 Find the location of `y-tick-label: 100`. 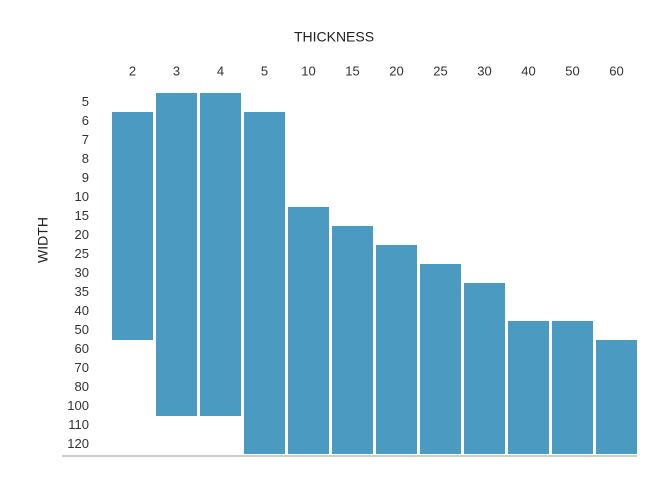

y-tick-label: 100 is located at coordinates (78, 405).